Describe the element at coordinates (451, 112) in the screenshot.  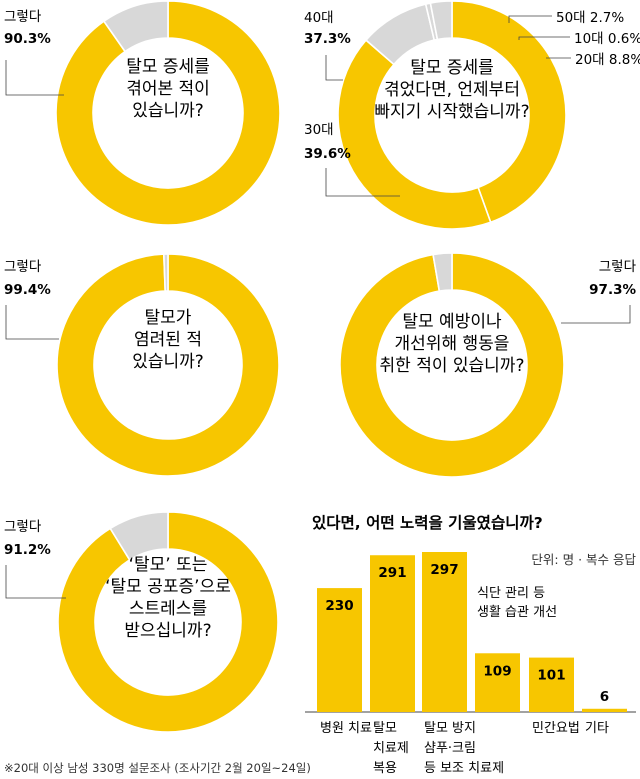
I see `donut-question: 빠지기 시작했습니까?` at that location.